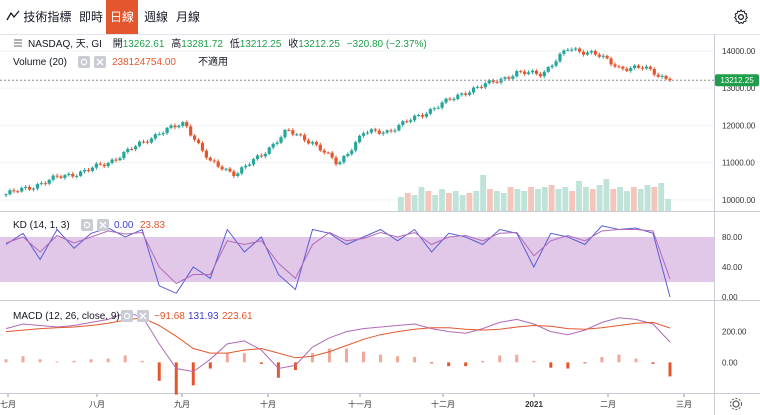 Image resolution: width=760 pixels, height=415 pixels. Describe the element at coordinates (13, 15) in the screenshot. I see `indicator-icon` at that location.